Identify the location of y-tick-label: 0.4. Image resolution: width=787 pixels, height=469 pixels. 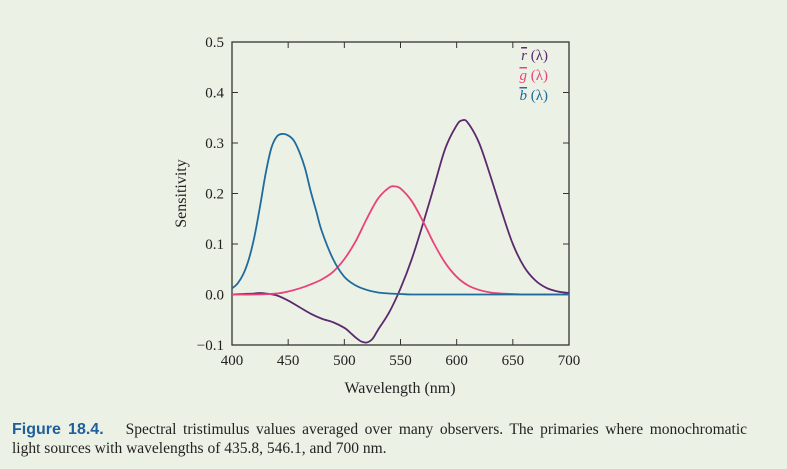
(214, 94).